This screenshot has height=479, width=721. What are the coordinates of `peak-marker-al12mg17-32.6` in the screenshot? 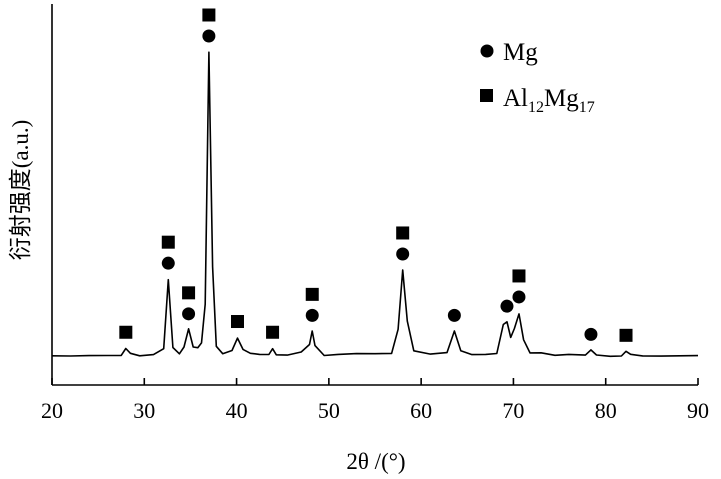 It's located at (168, 242).